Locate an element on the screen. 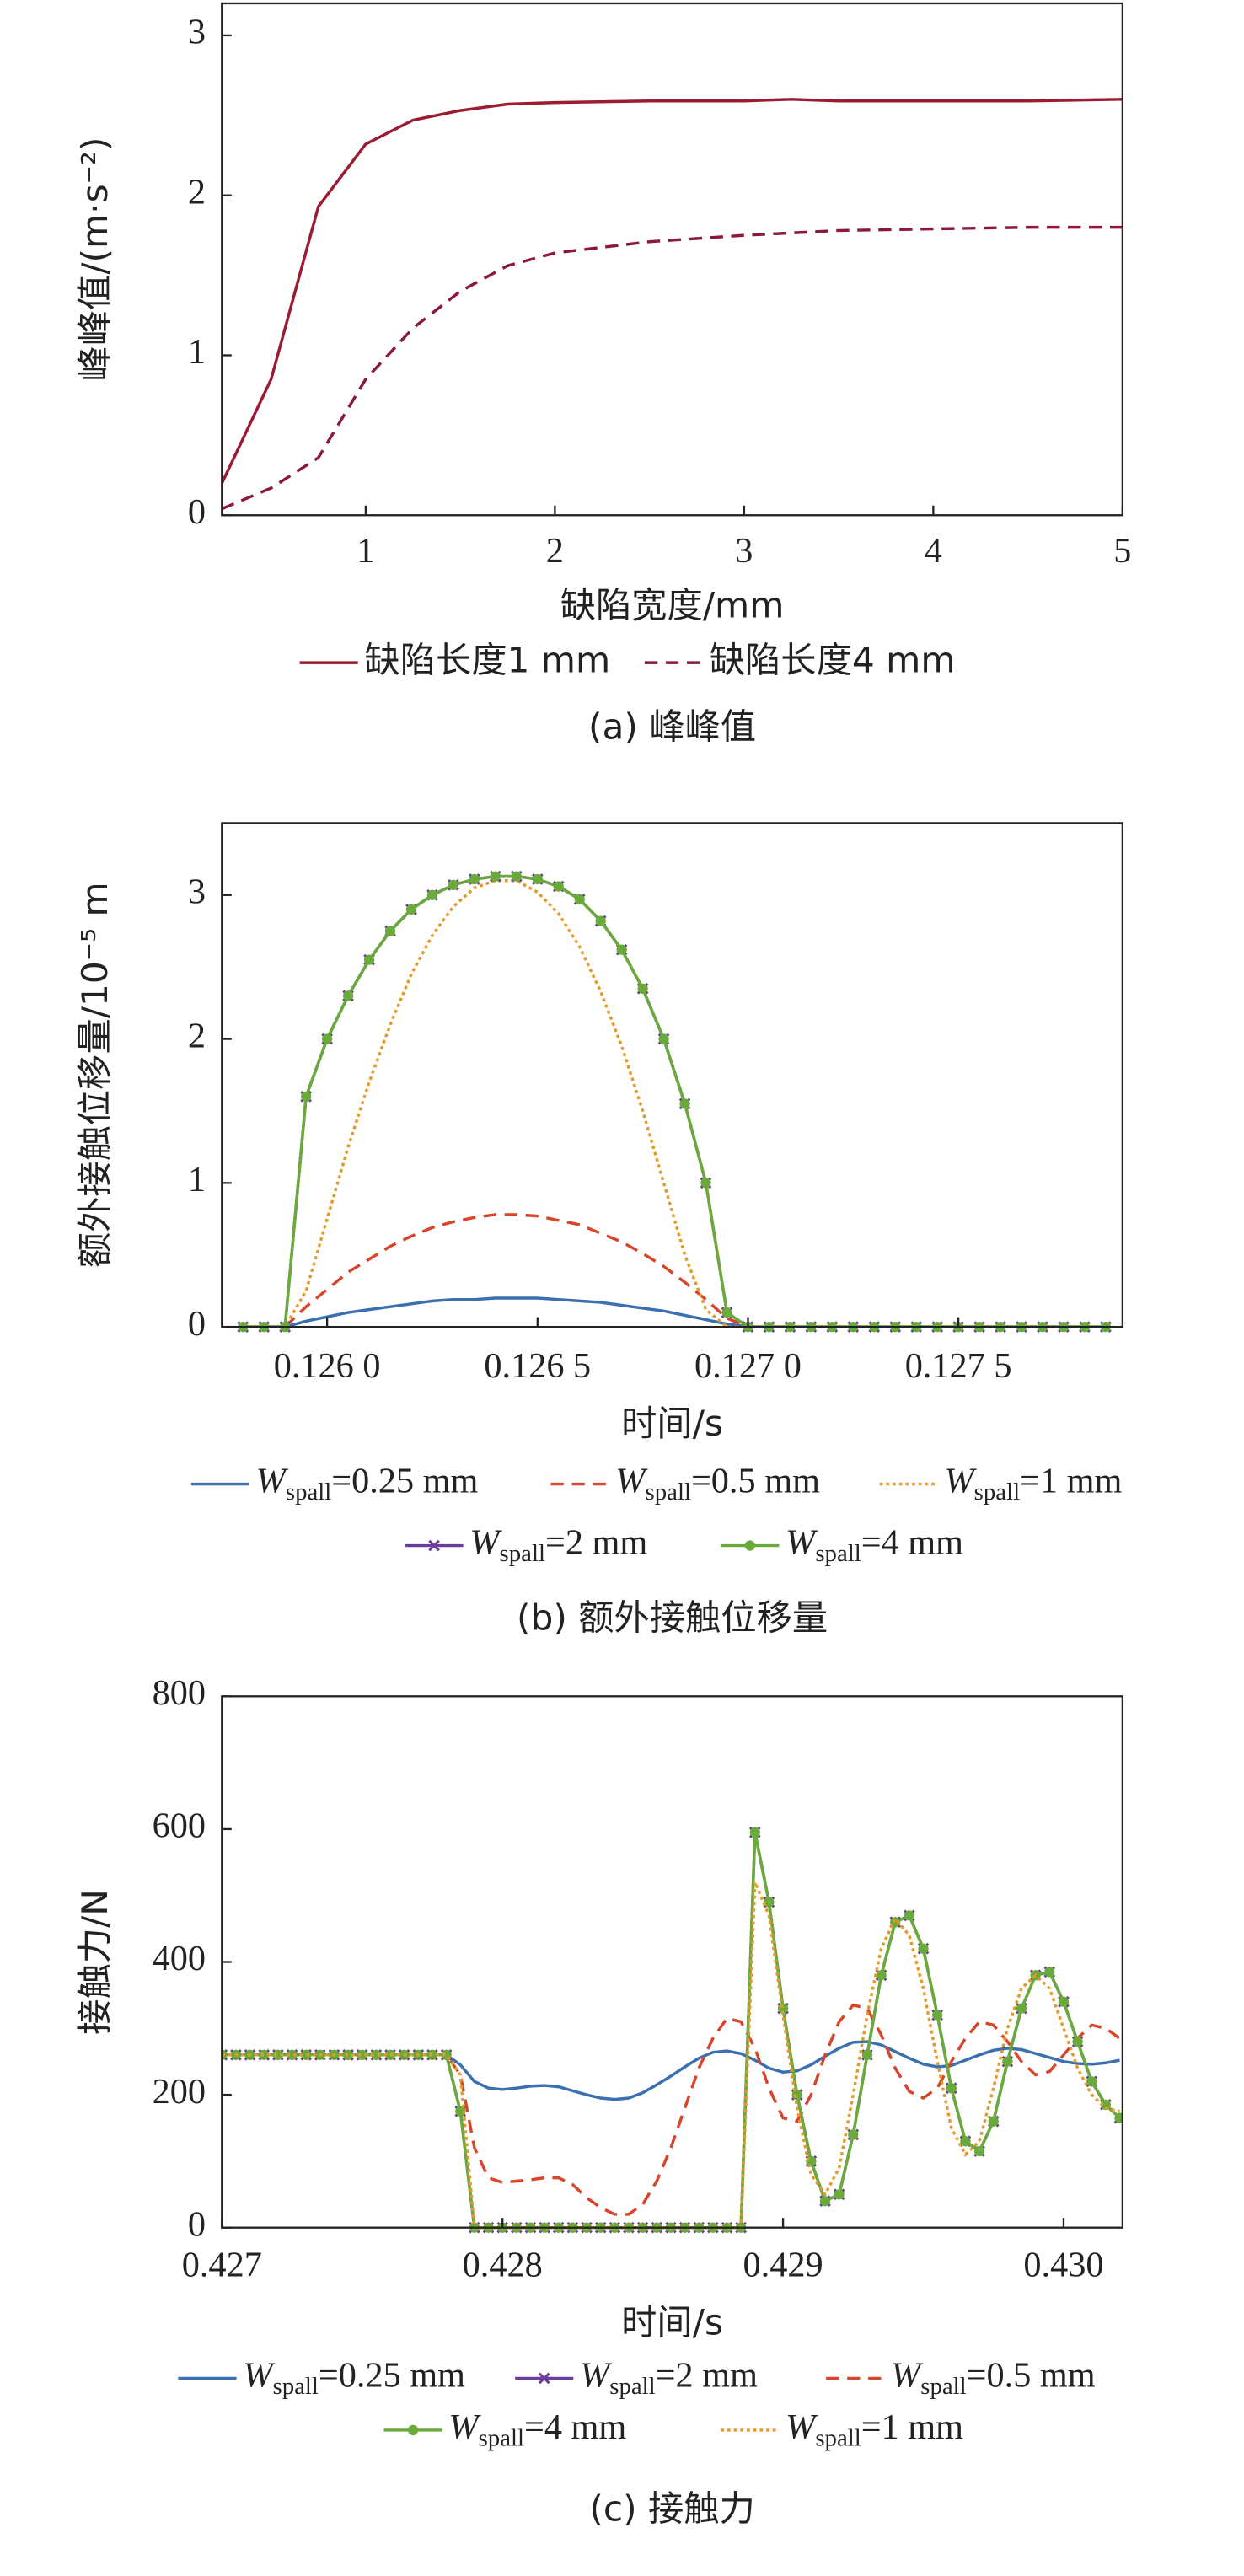 This screenshot has width=1244, height=2576. caption: (a) 峰峰值 is located at coordinates (672, 726).